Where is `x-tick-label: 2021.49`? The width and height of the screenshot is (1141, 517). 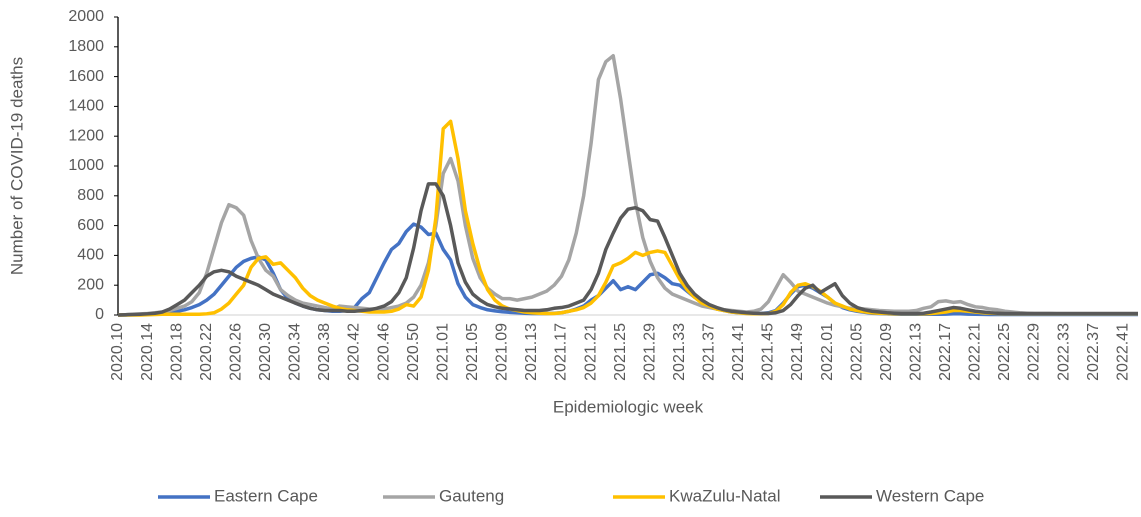
x-tick-label: 2021.49 is located at coordinates (797, 352).